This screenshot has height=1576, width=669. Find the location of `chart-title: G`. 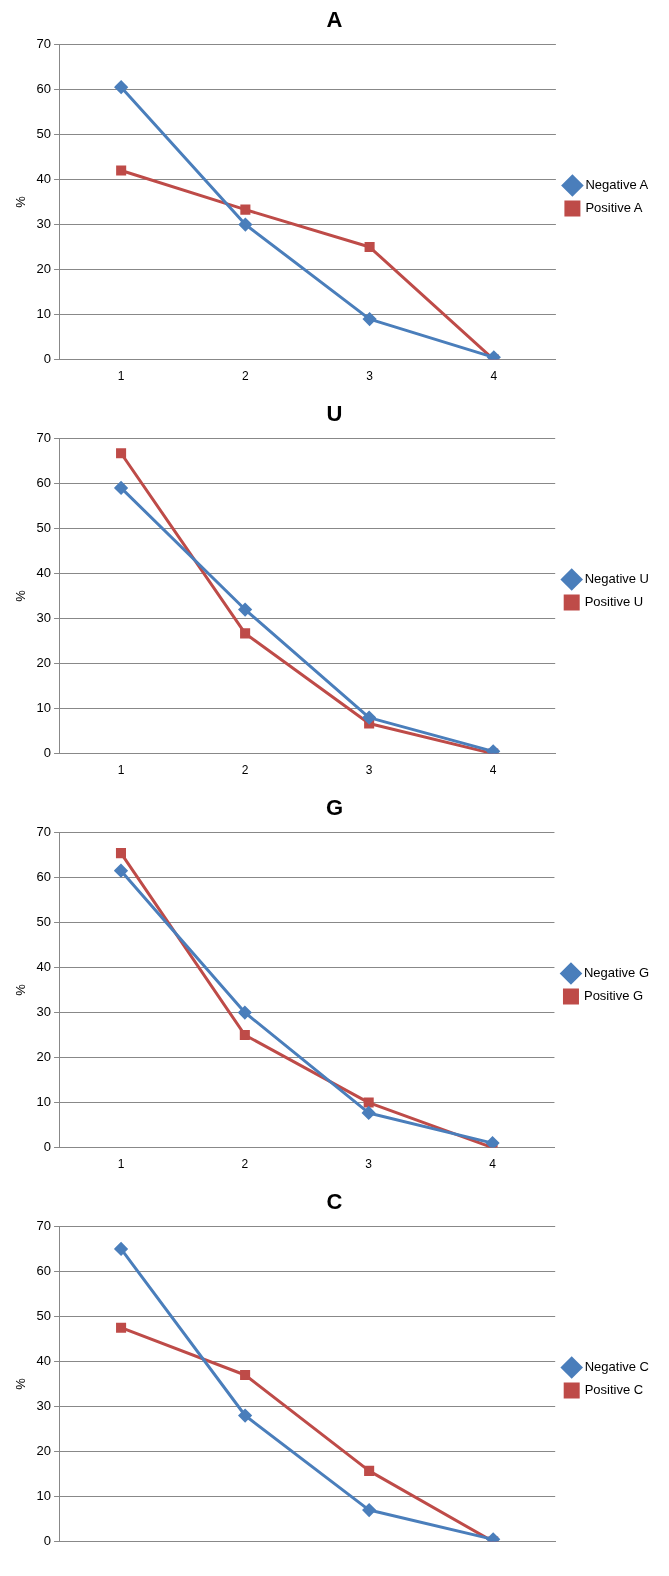

chart-title: G is located at coordinates (334, 808).